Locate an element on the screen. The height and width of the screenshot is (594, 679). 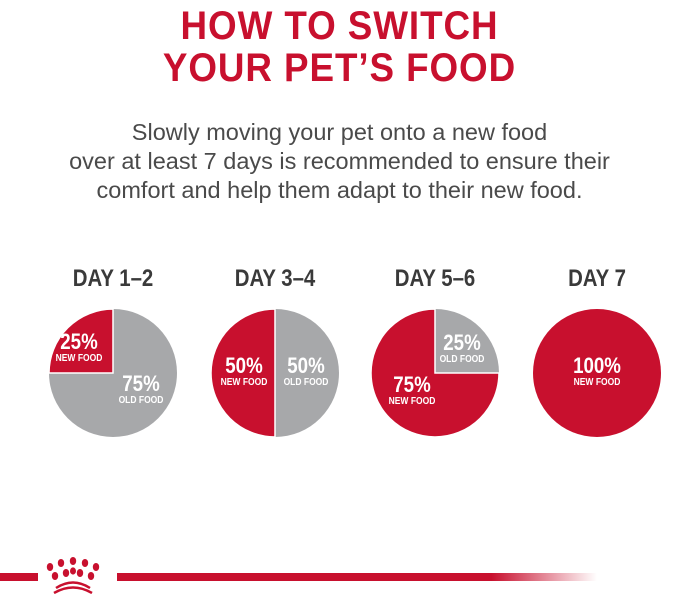
footer-bar-left is located at coordinates (19, 577).